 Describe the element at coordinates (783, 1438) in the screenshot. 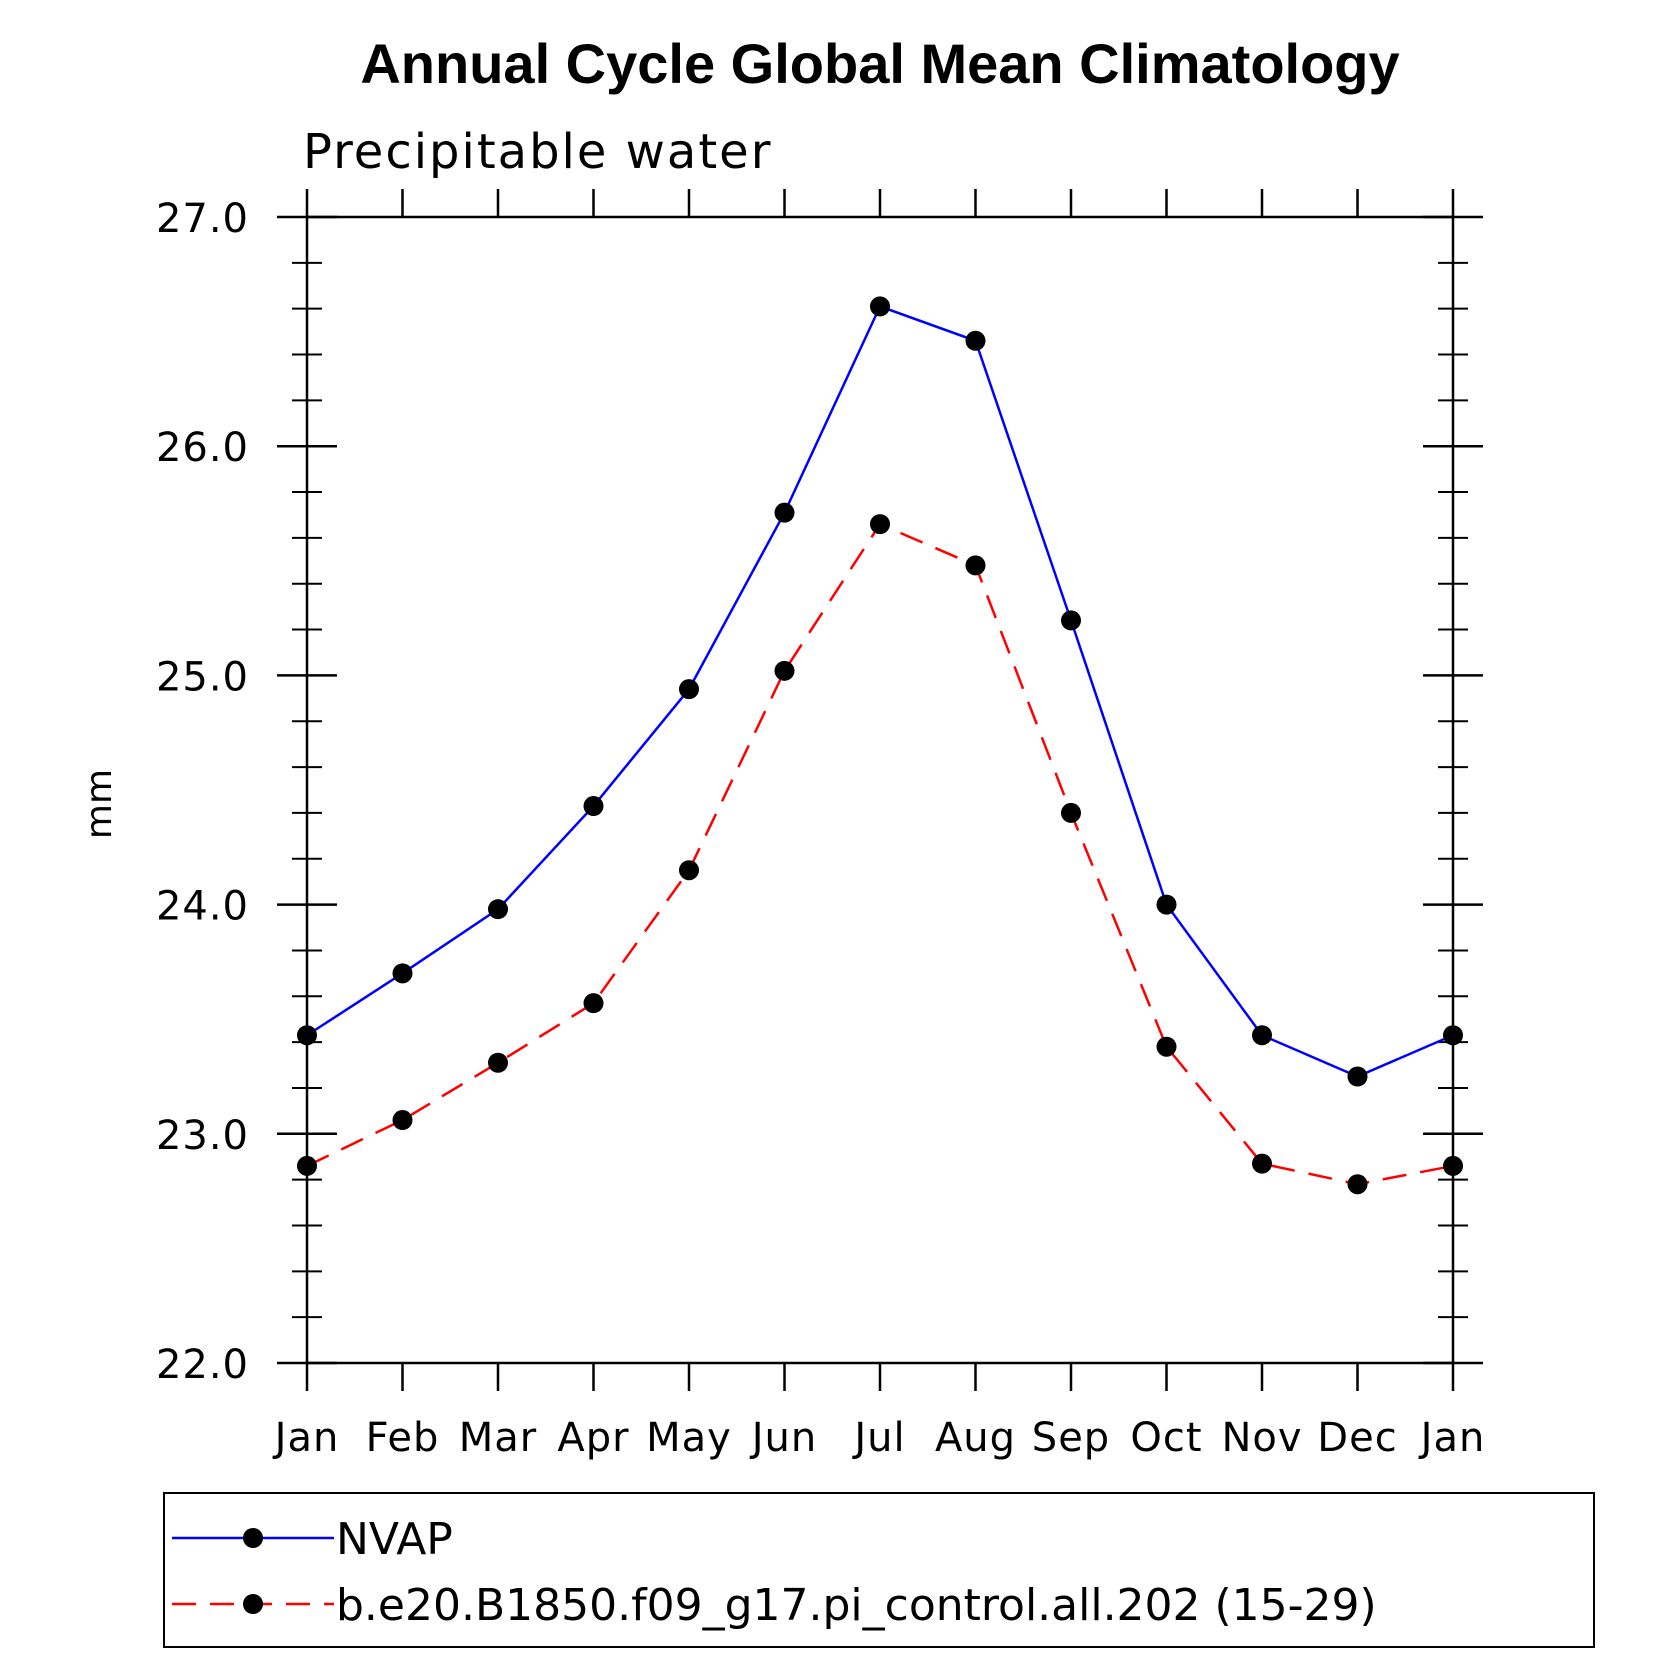

I see `x-tick-label: Jun` at that location.